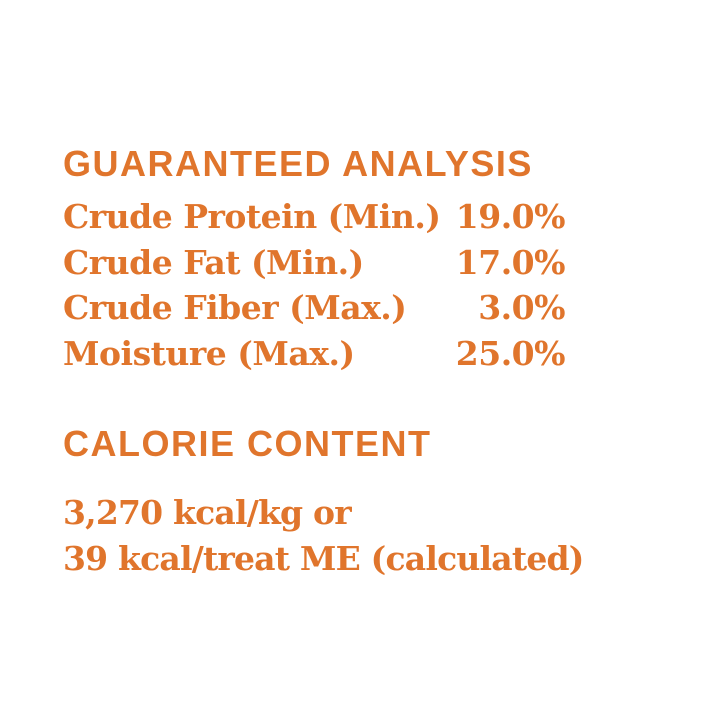 The width and height of the screenshot is (720, 720). I want to click on row-label: Crude Fiber (Max.), so click(235, 307).